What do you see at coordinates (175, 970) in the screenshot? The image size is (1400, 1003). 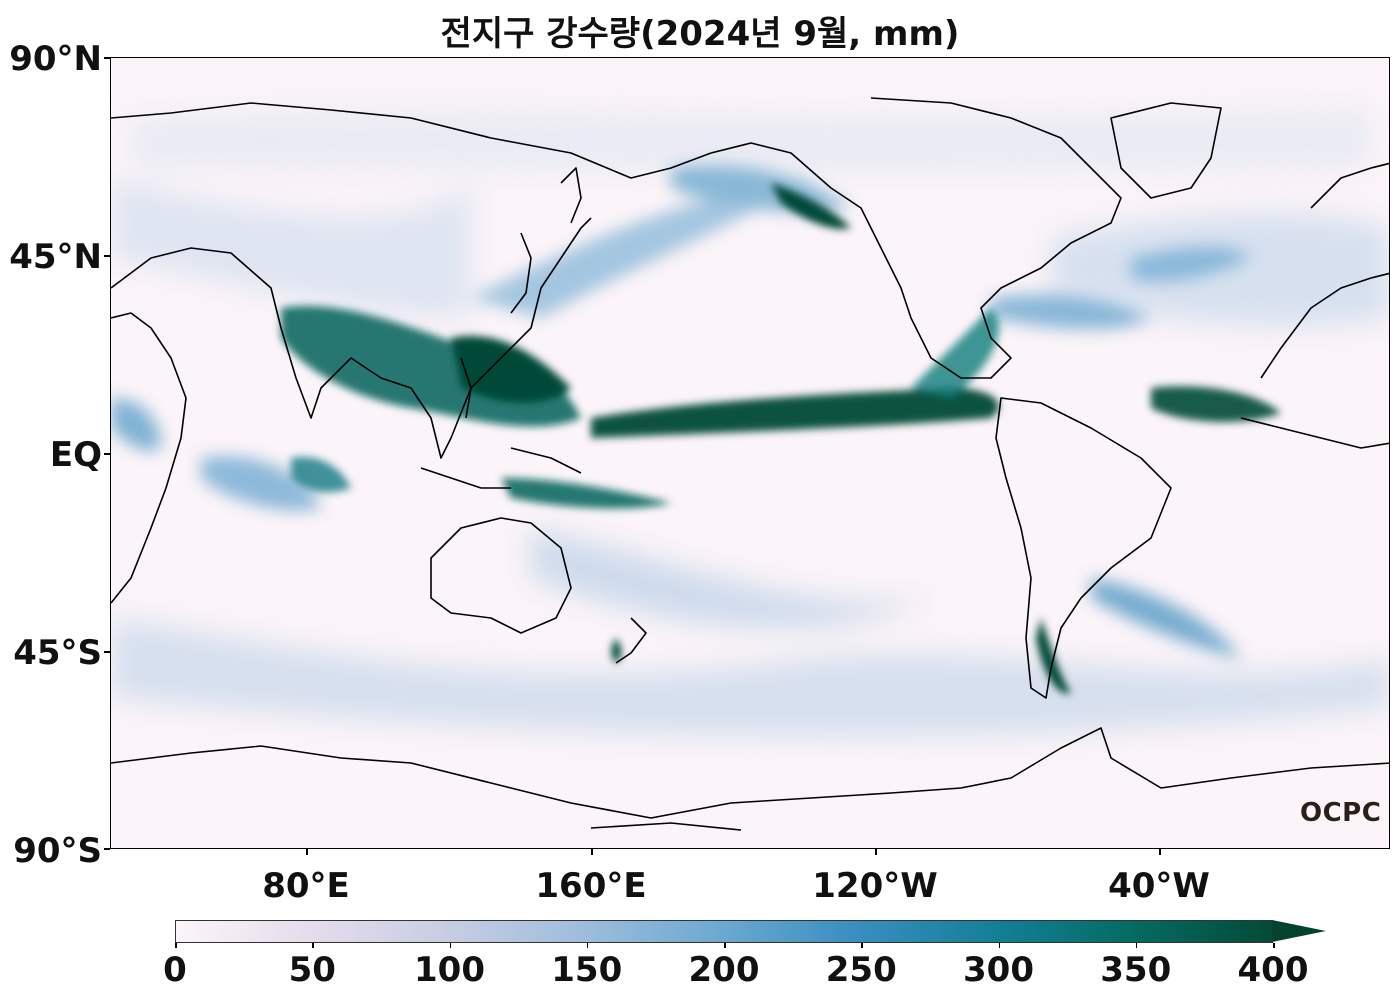 I see `colorbar-label-0: 0` at bounding box center [175, 970].